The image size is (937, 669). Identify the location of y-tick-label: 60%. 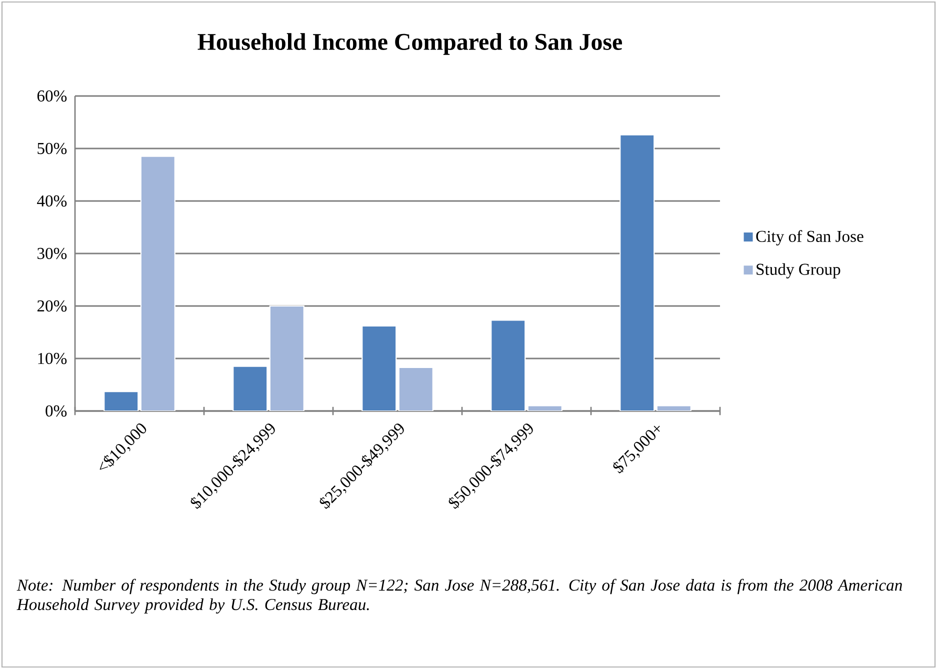
(52, 96).